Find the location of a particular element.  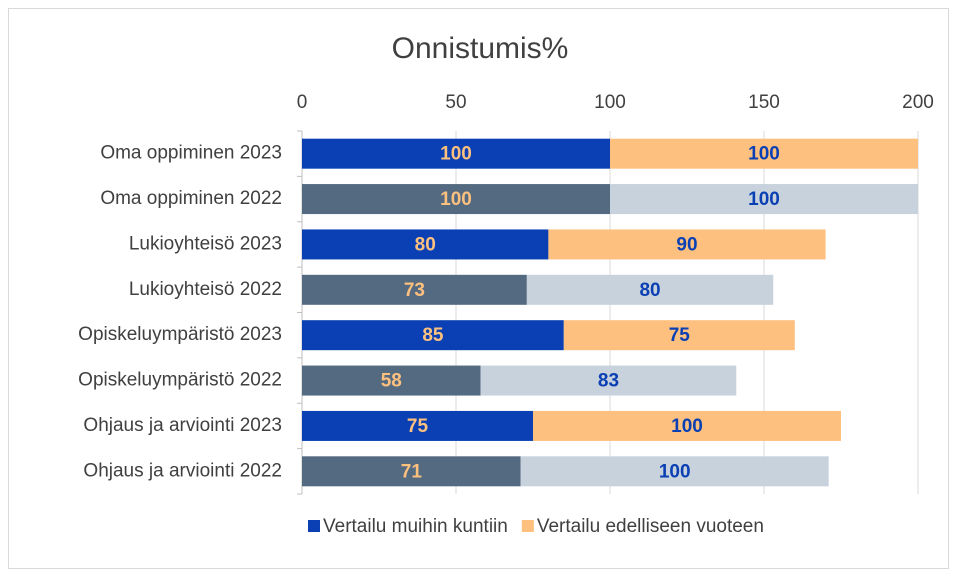

chart-title: Onnistumis% is located at coordinates (480, 48).